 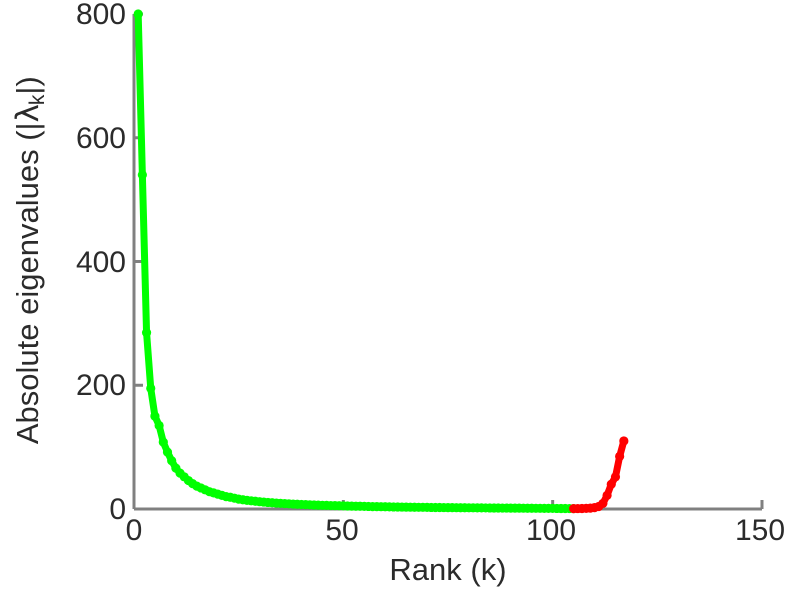 What do you see at coordinates (599, 475) in the screenshot?
I see `series-truncated-eigenvalues` at bounding box center [599, 475].